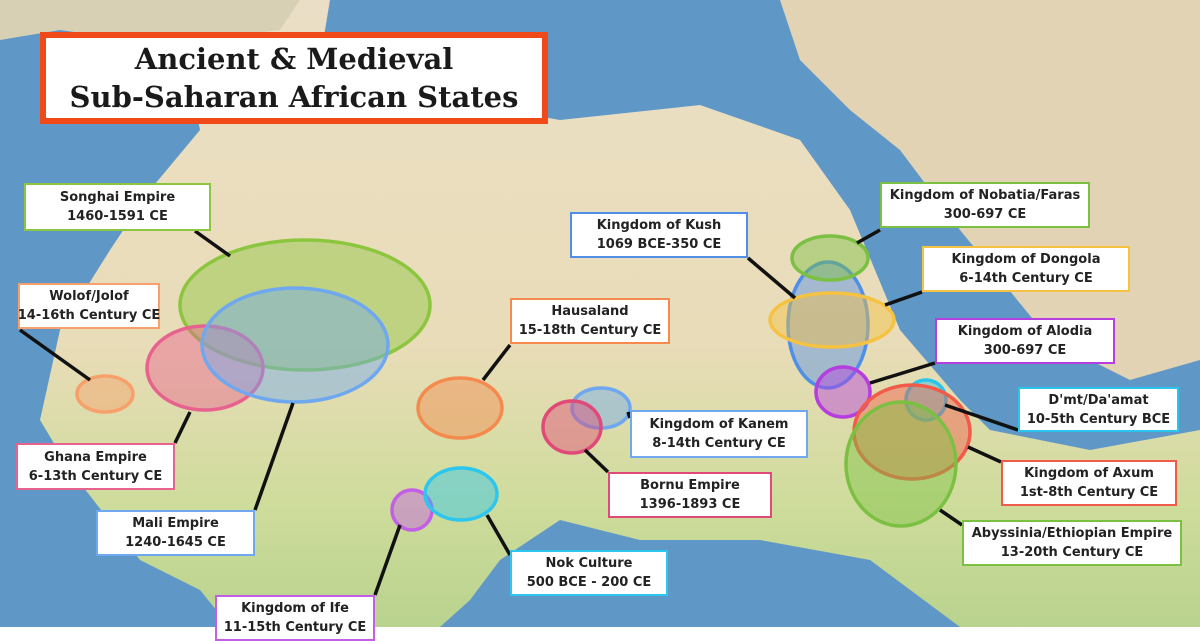 The image size is (1200, 641). I want to click on state-name: Kingdom of Kush, so click(659, 225).